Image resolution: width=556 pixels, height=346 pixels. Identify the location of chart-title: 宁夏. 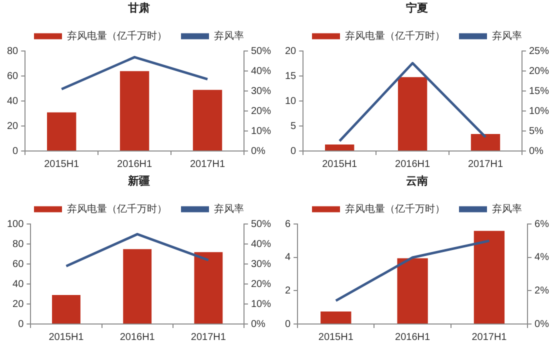
(417, 8).